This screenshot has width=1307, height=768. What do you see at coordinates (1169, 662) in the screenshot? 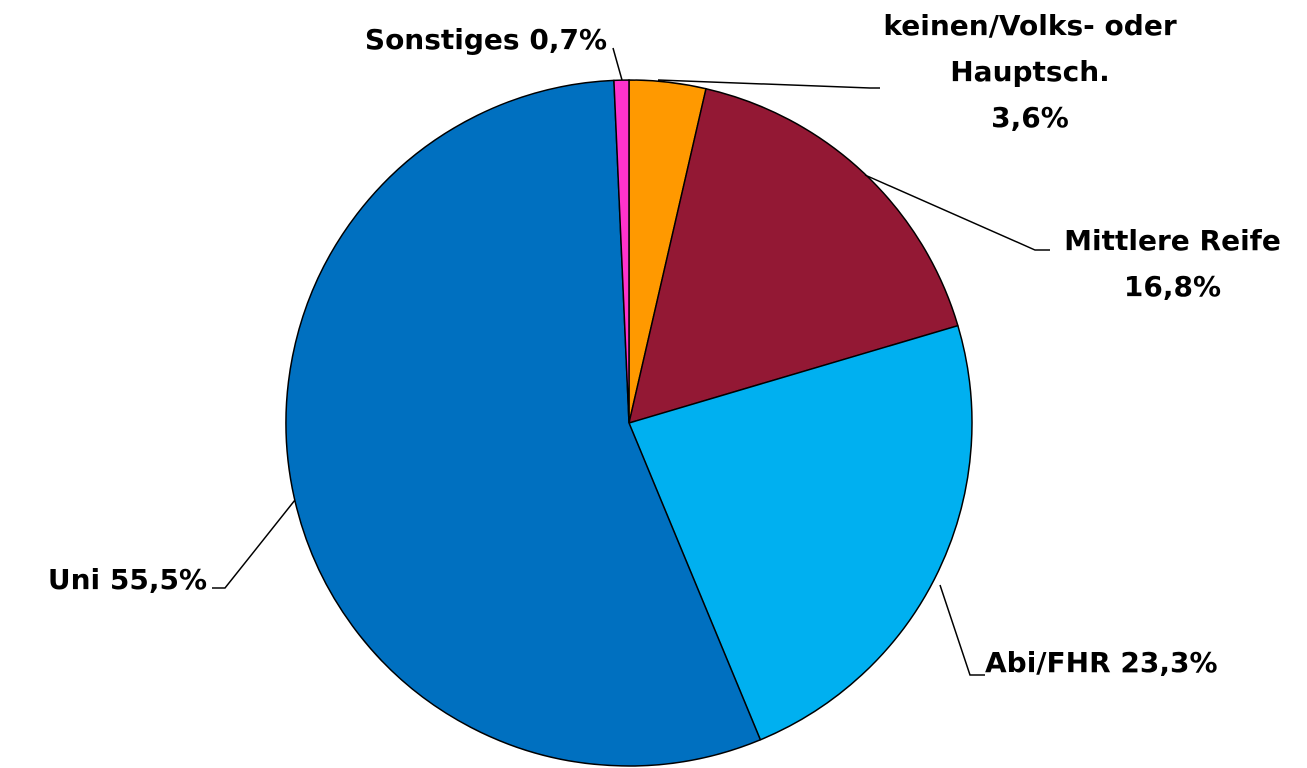
I see `value-label: 23,3%` at bounding box center [1169, 662].